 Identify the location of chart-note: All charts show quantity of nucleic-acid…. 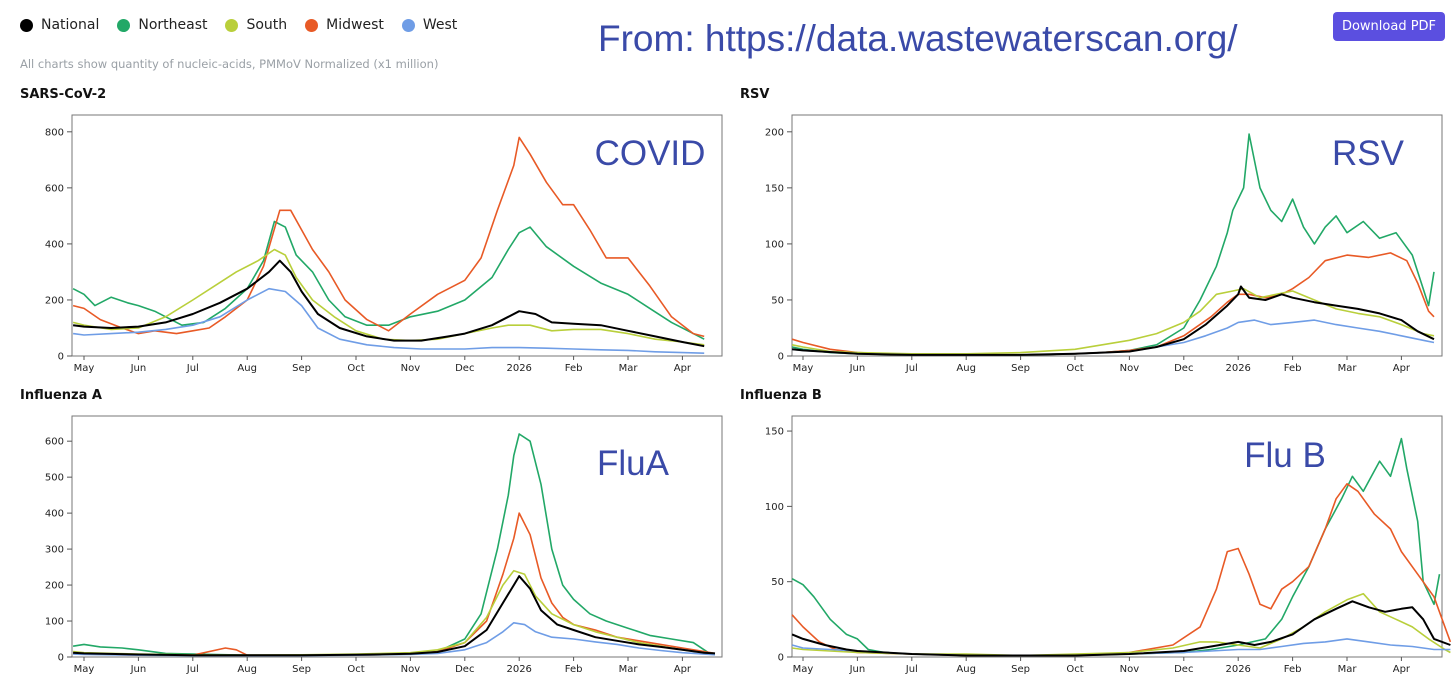
(229, 64).